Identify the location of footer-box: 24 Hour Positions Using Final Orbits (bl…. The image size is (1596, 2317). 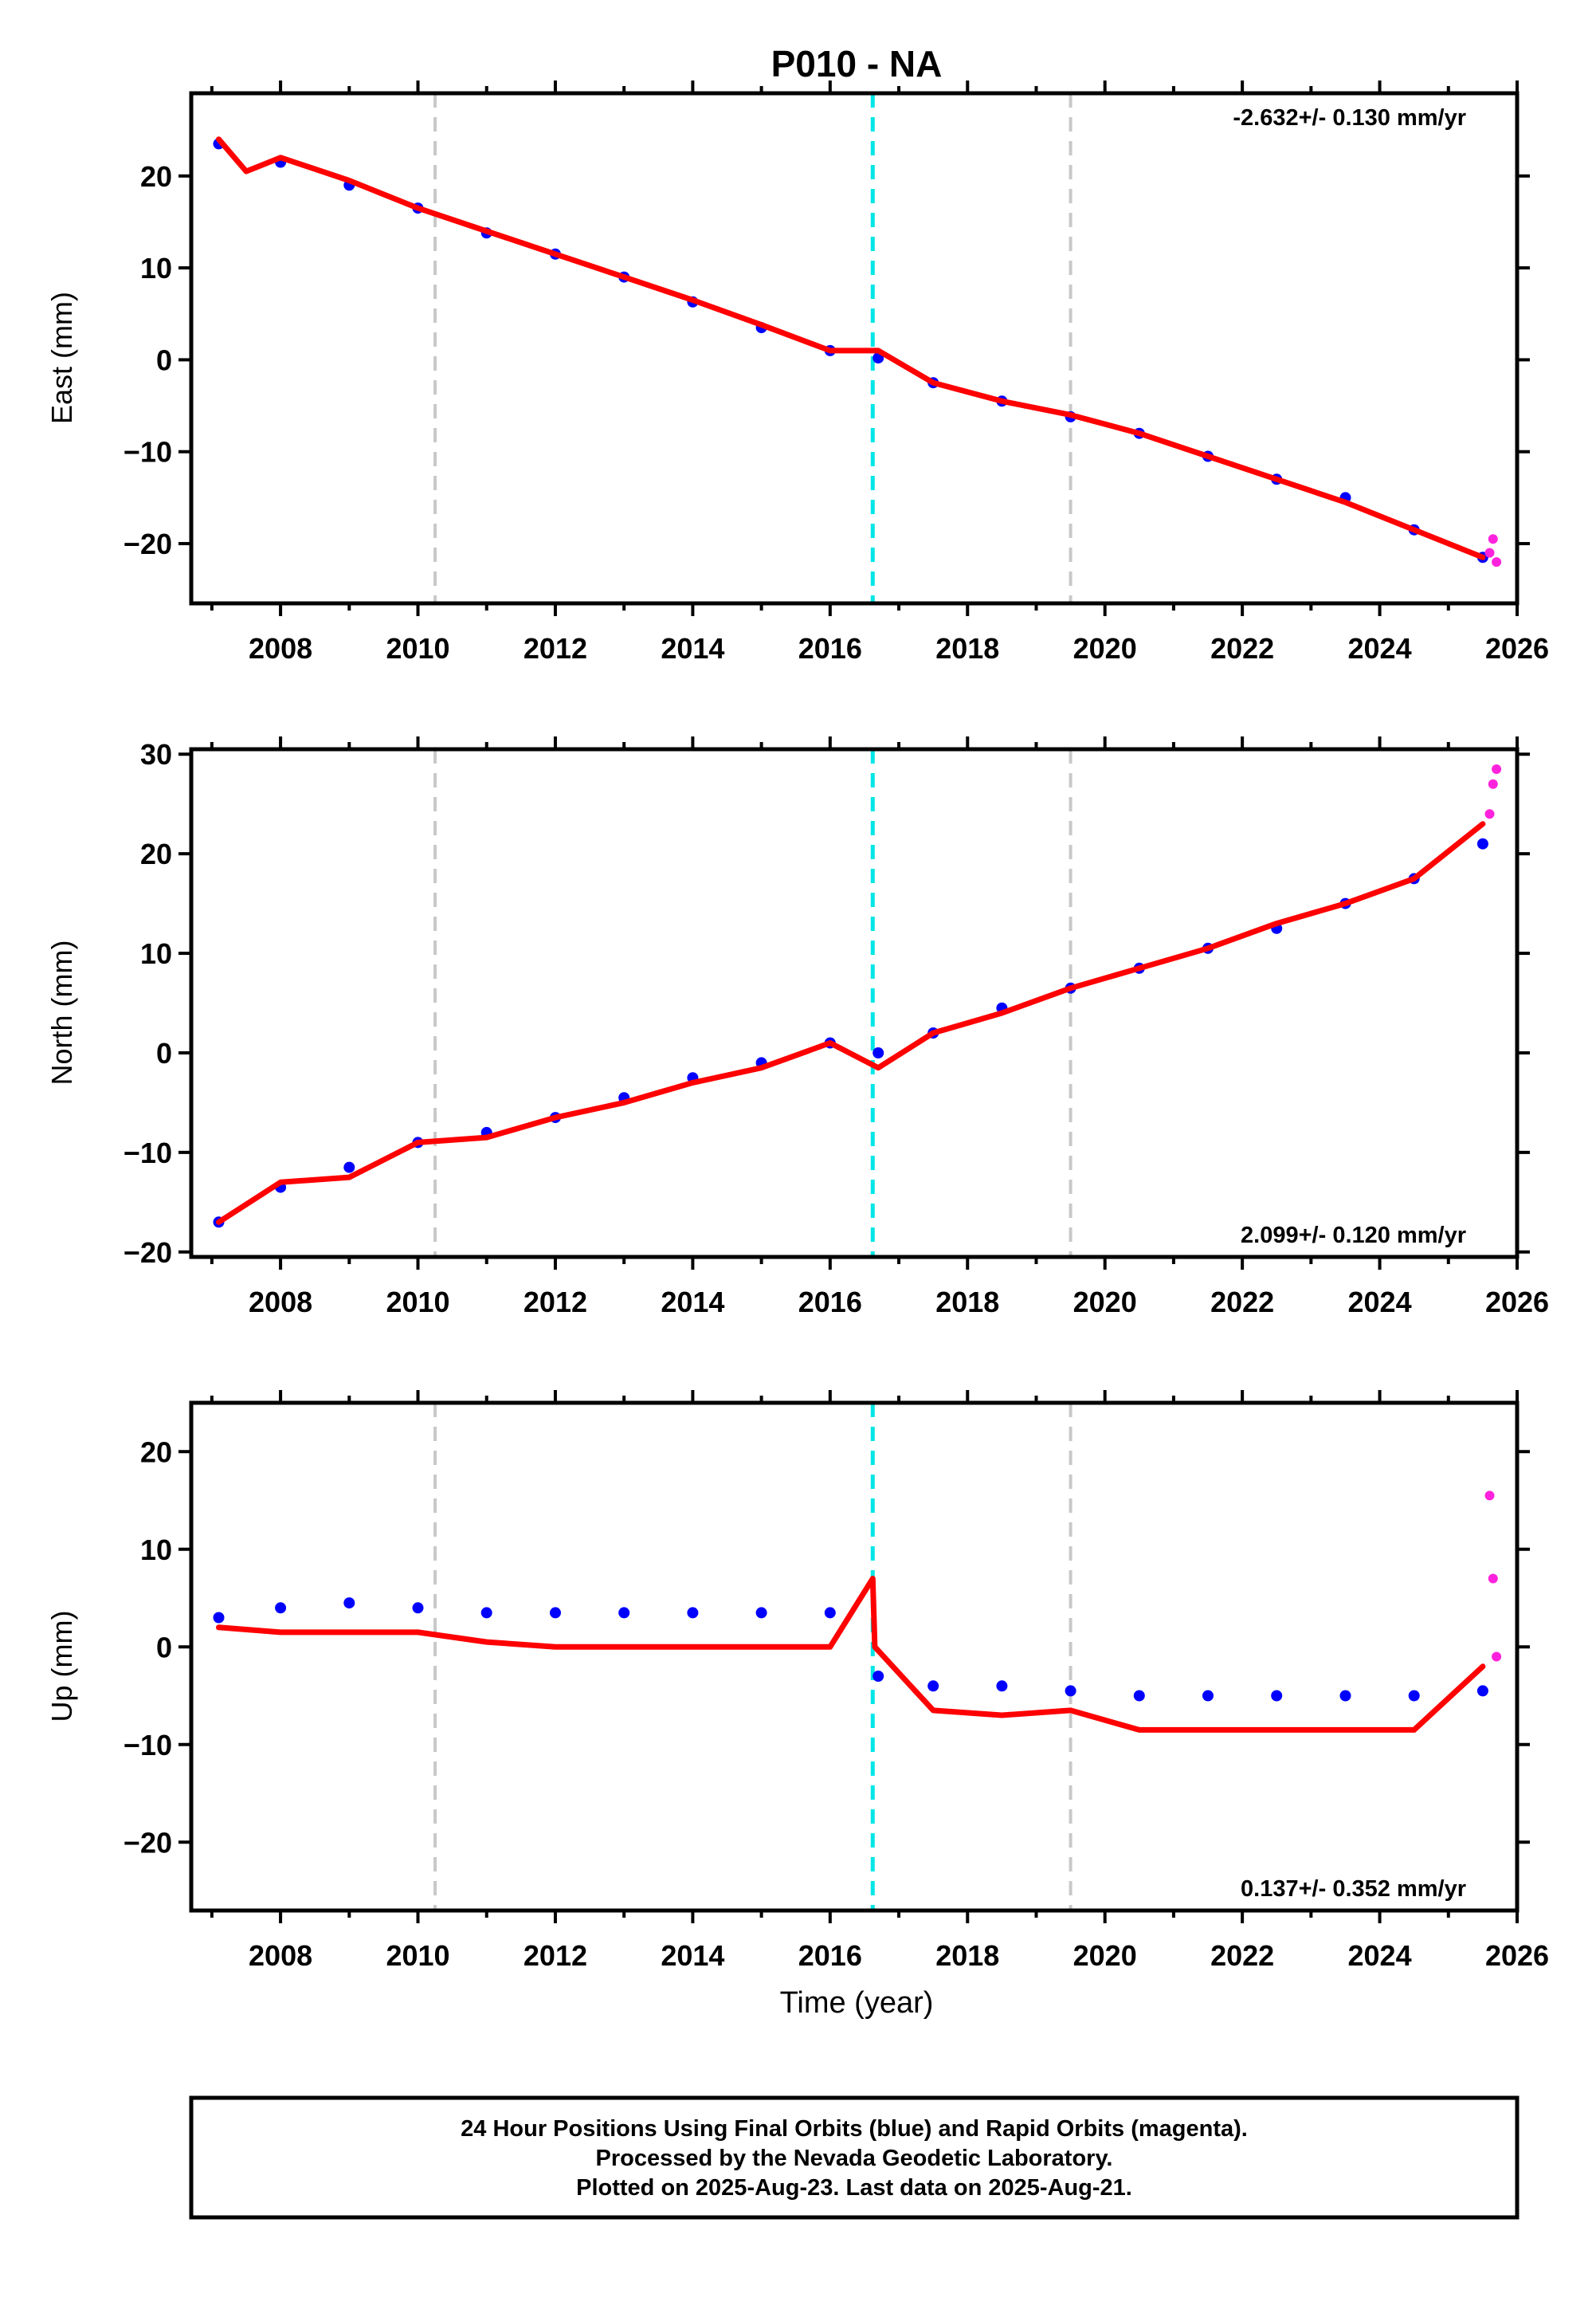
(855, 2157).